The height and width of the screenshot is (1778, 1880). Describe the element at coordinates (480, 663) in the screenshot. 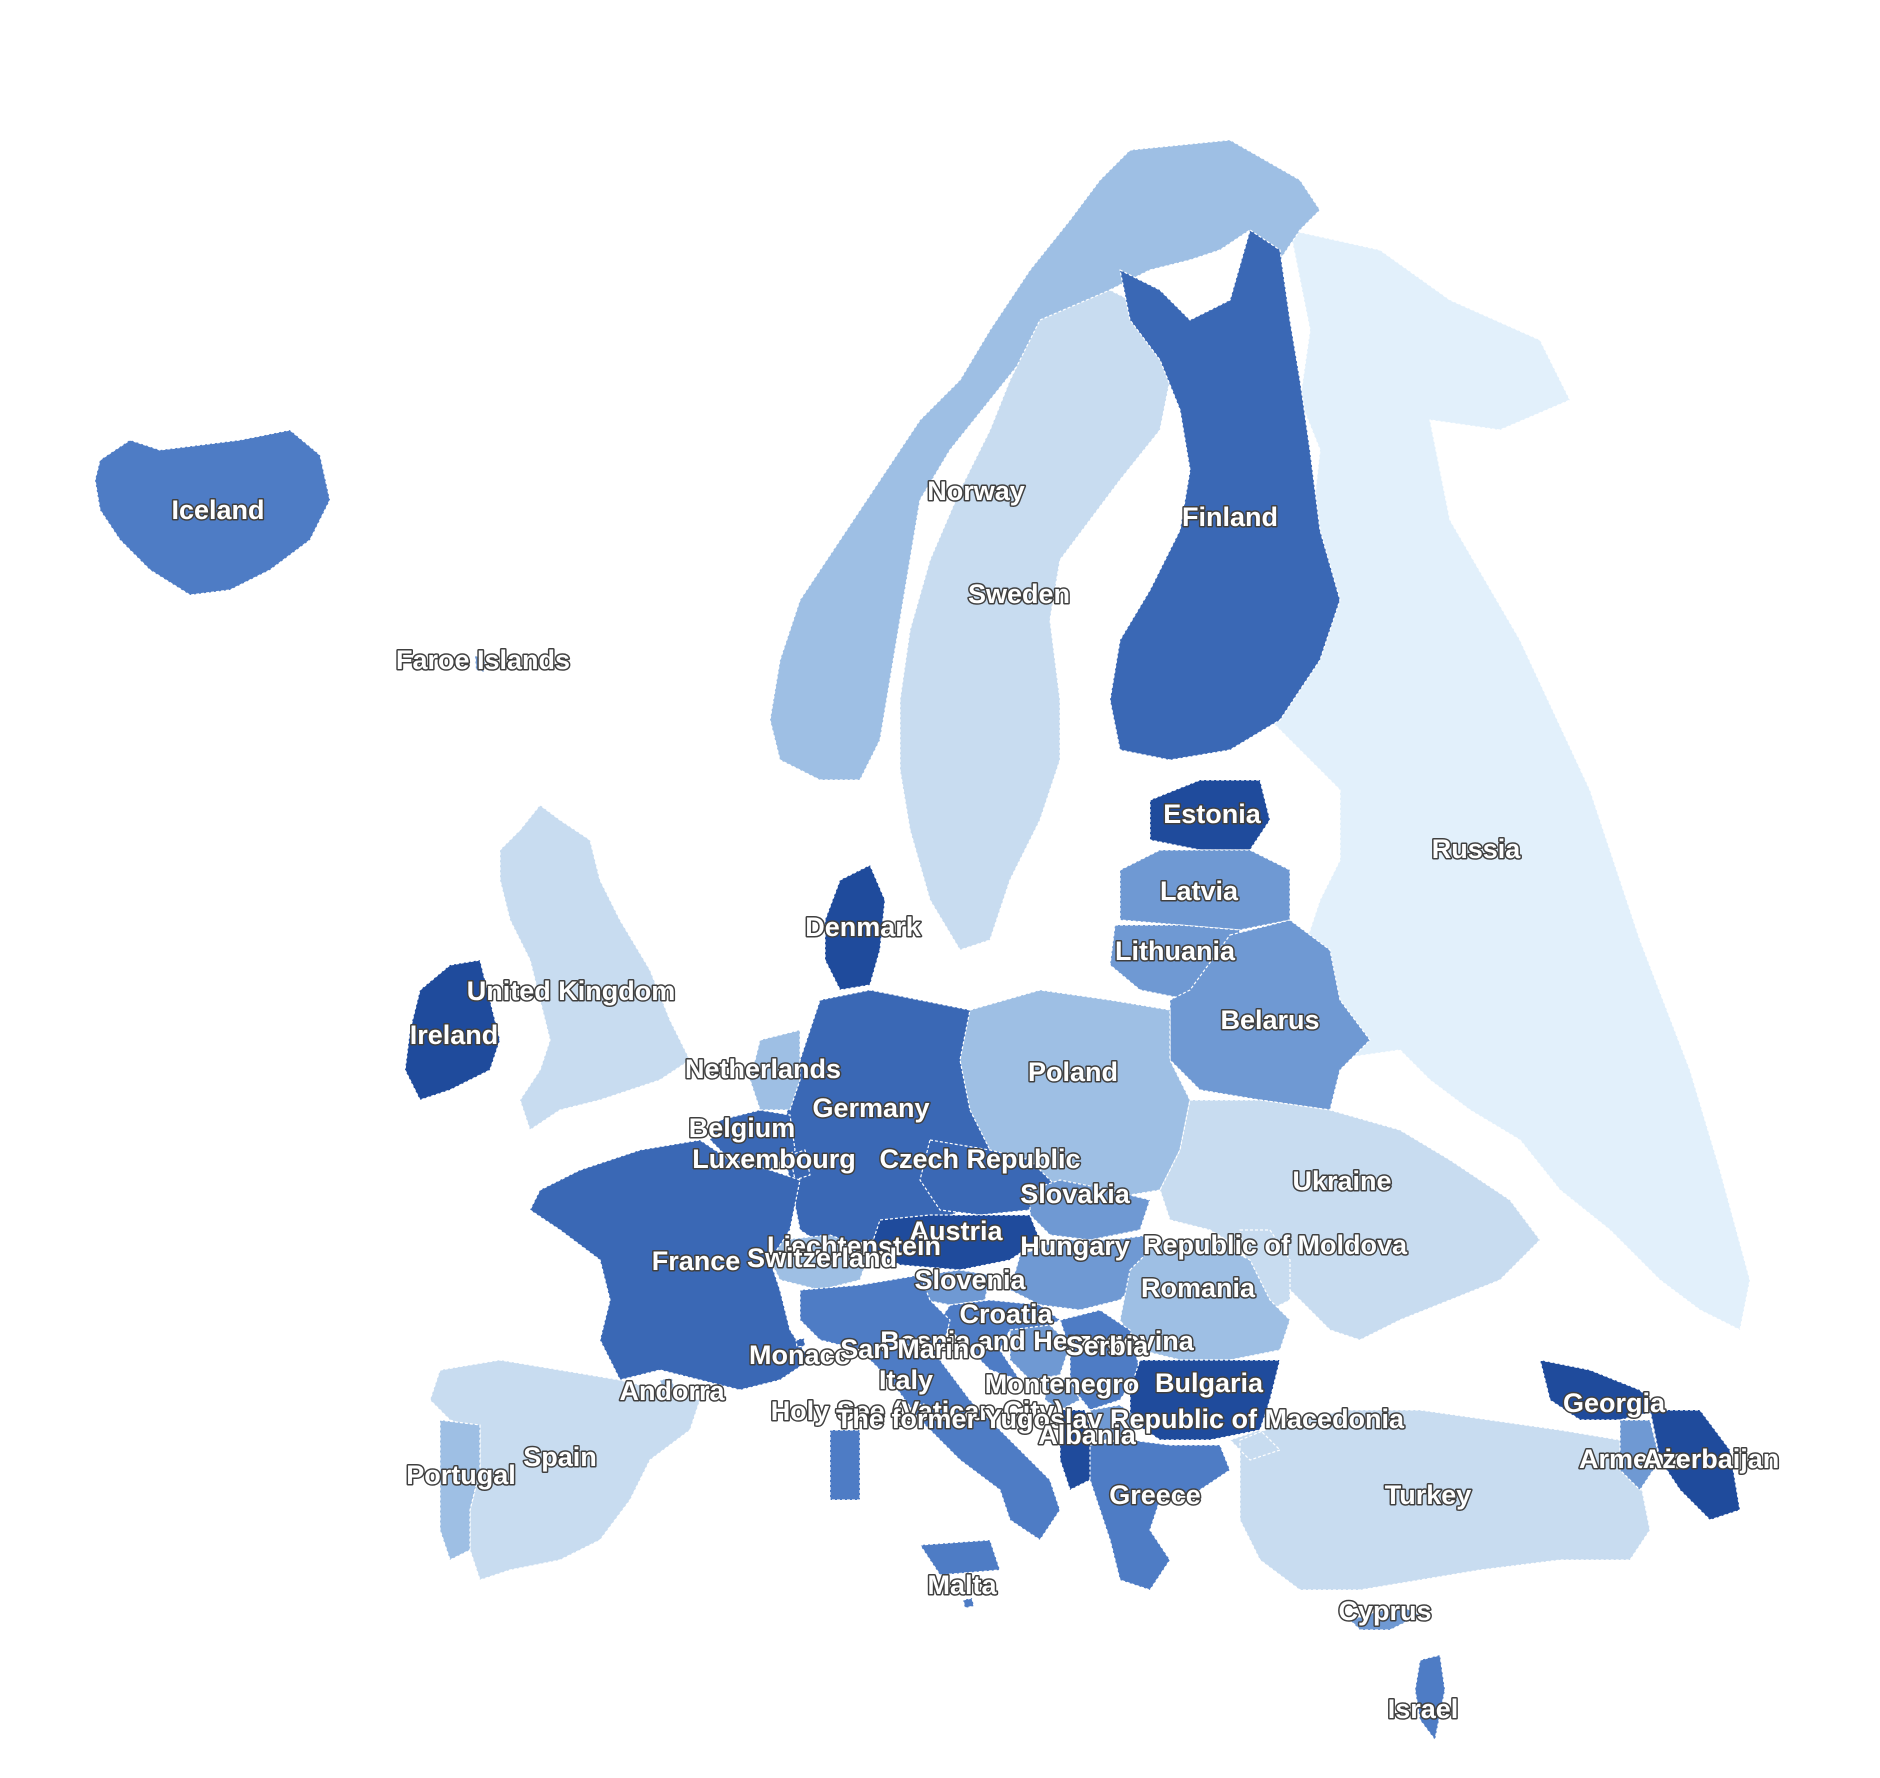

I see `country-faroe` at that location.